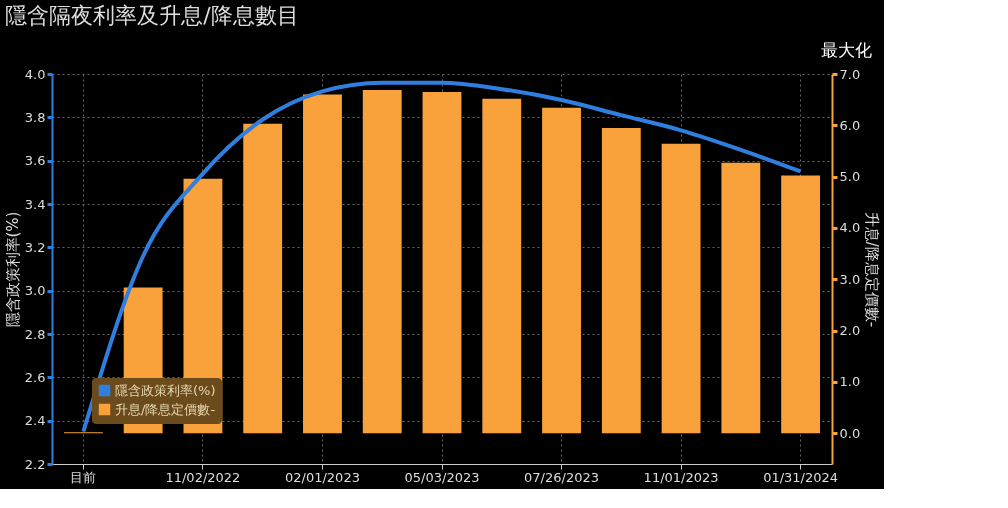 This screenshot has width=1008, height=508. What do you see at coordinates (850, 433) in the screenshot?
I see `y2-tick-label: 0.0` at bounding box center [850, 433].